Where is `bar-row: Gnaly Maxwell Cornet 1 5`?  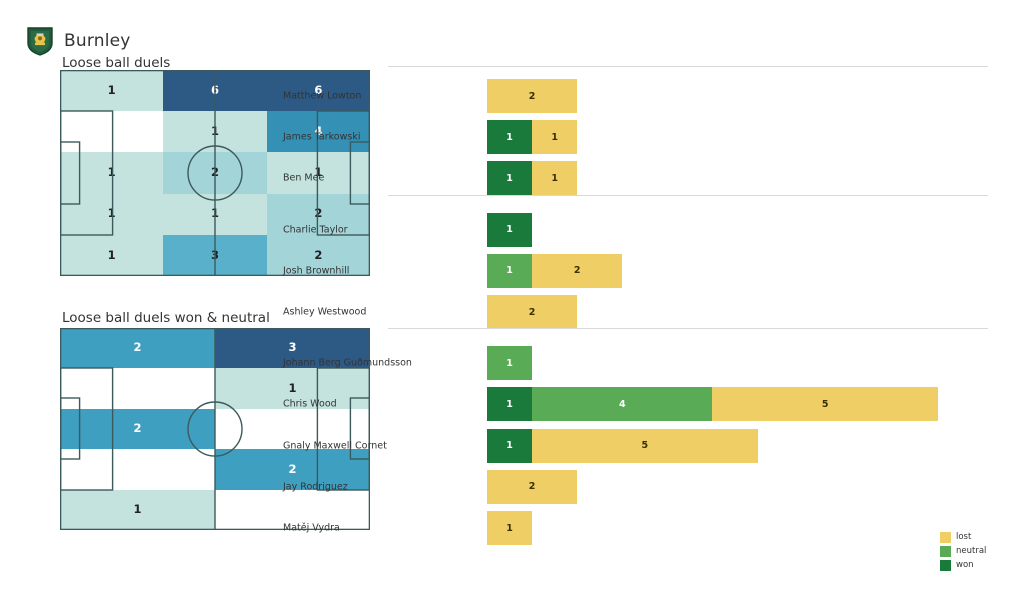
bar-row: Gnaly Maxwell Cornet 1 5 is located at coordinates (635, 445).